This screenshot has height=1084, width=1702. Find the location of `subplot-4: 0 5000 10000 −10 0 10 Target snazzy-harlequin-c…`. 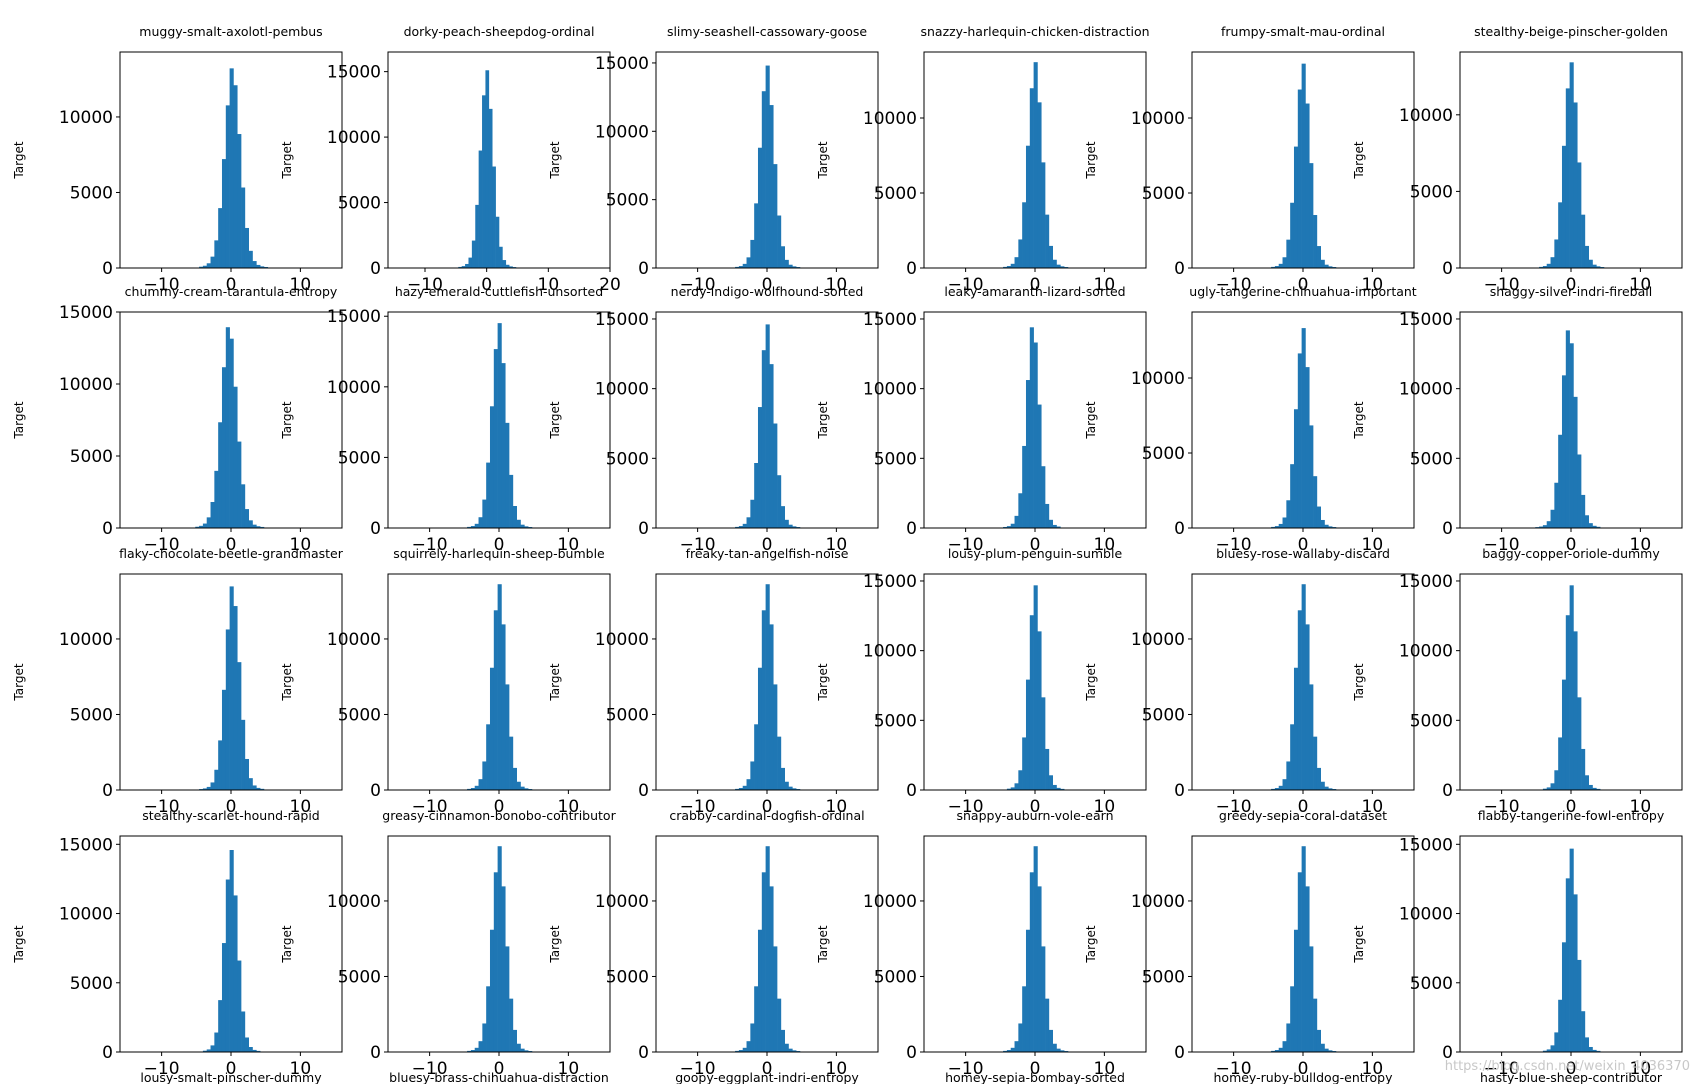

subplot-4: 0 5000 10000 −10 0 10 Target snazzy-harlequin-c… is located at coordinates (983, 159).